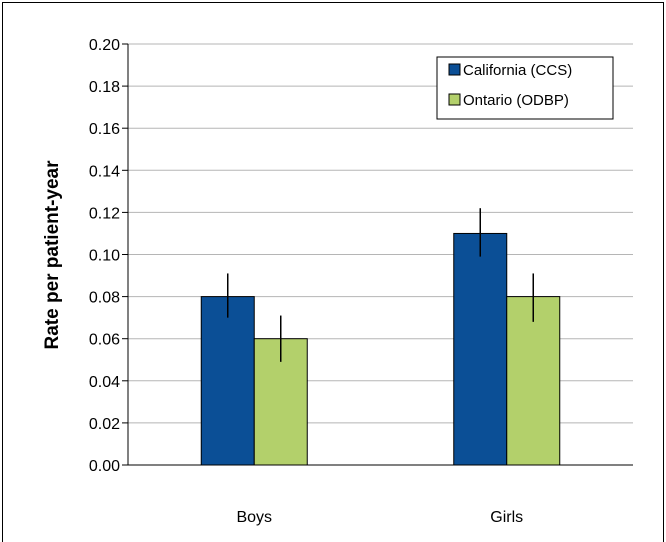 This screenshot has width=666, height=542. Describe the element at coordinates (104, 424) in the screenshot. I see `y-tick-label: 0.02` at that location.